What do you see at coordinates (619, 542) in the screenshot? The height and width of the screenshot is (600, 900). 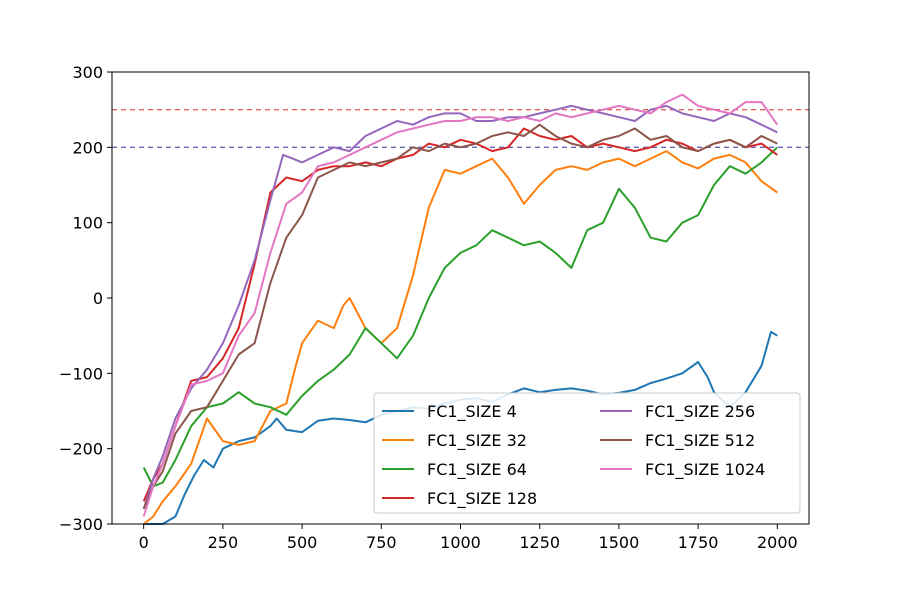 I see `x-tick-label: 1500` at bounding box center [619, 542].